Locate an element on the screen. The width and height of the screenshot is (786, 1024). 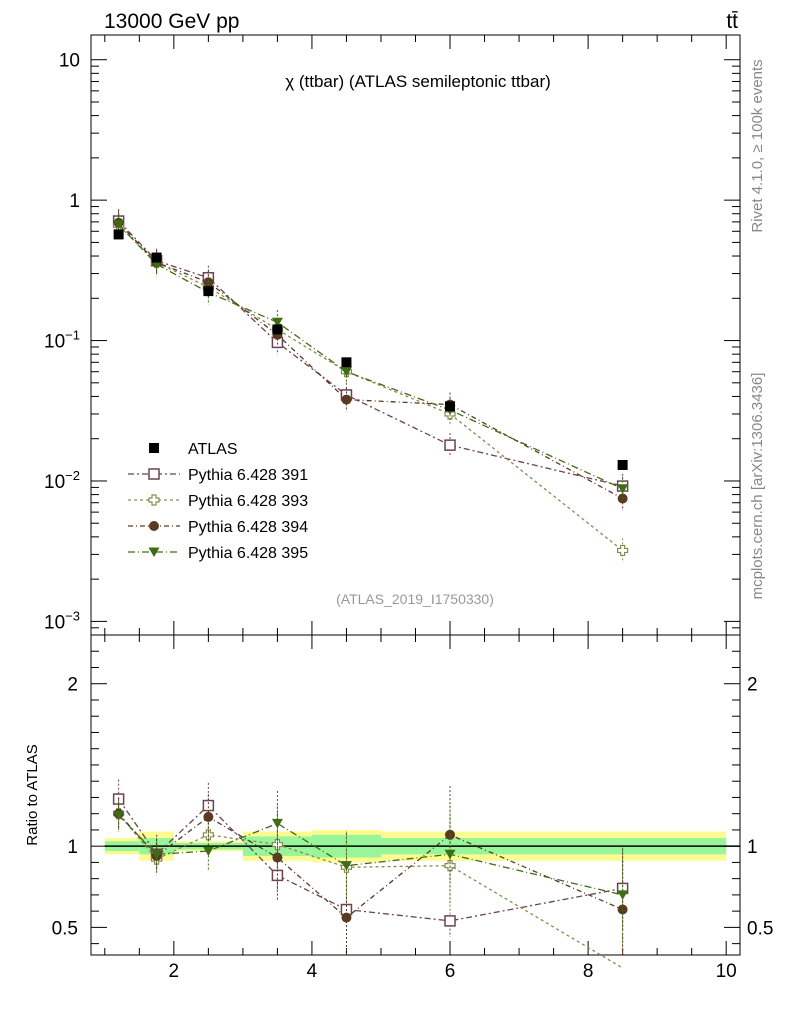
process-label: tt̄ is located at coordinates (732, 21).